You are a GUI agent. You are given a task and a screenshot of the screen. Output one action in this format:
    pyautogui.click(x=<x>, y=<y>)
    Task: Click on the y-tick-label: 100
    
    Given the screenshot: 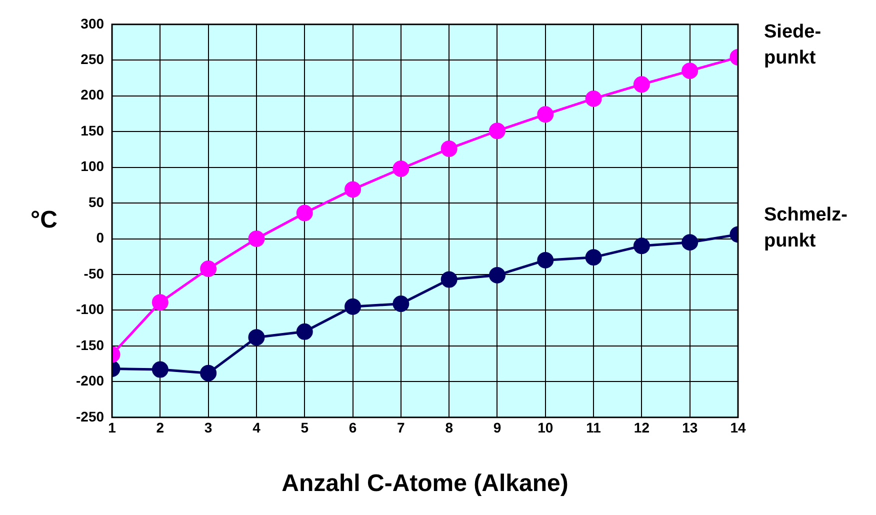 What is the action you would take?
    pyautogui.click(x=92, y=166)
    